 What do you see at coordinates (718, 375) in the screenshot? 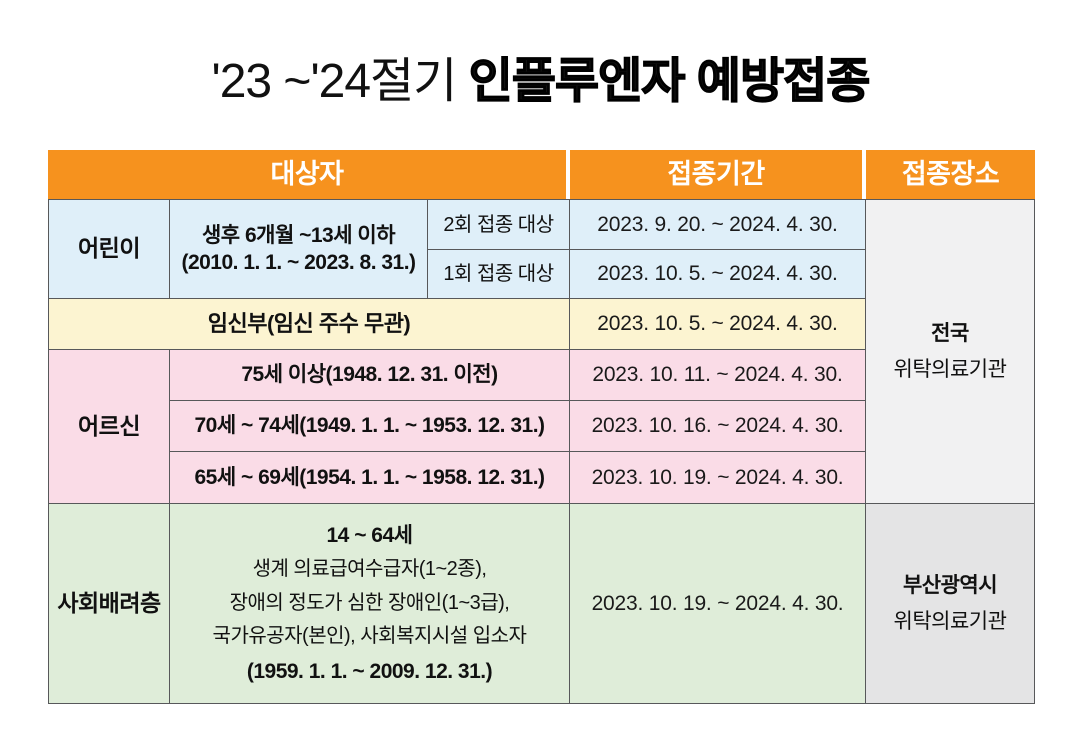
I see `seniors-period-75plus: 2023. 10. 11. ~ 2024. 4. 30.` at bounding box center [718, 375].